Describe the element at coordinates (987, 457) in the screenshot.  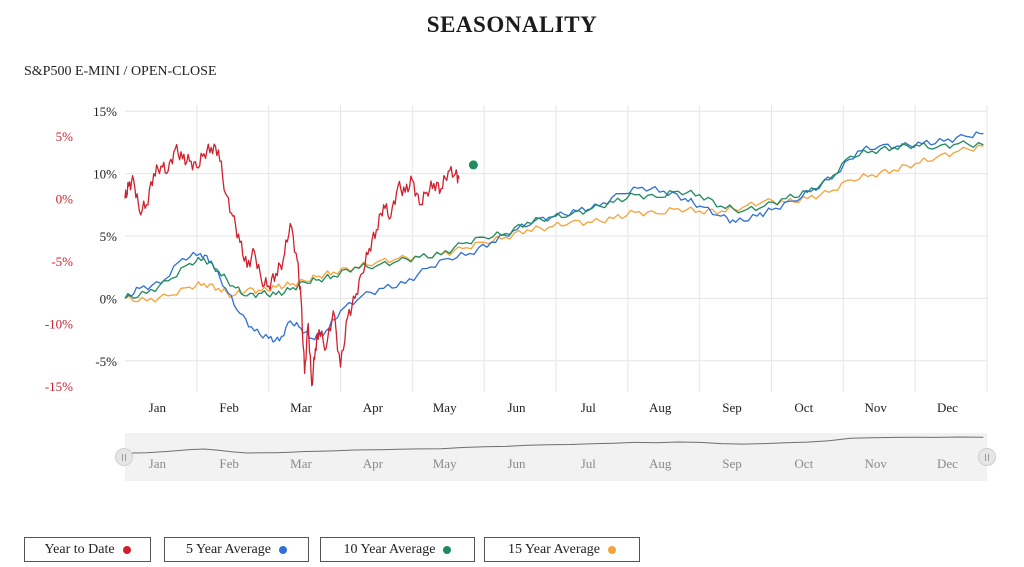
I see `navigator-right-handle` at that location.